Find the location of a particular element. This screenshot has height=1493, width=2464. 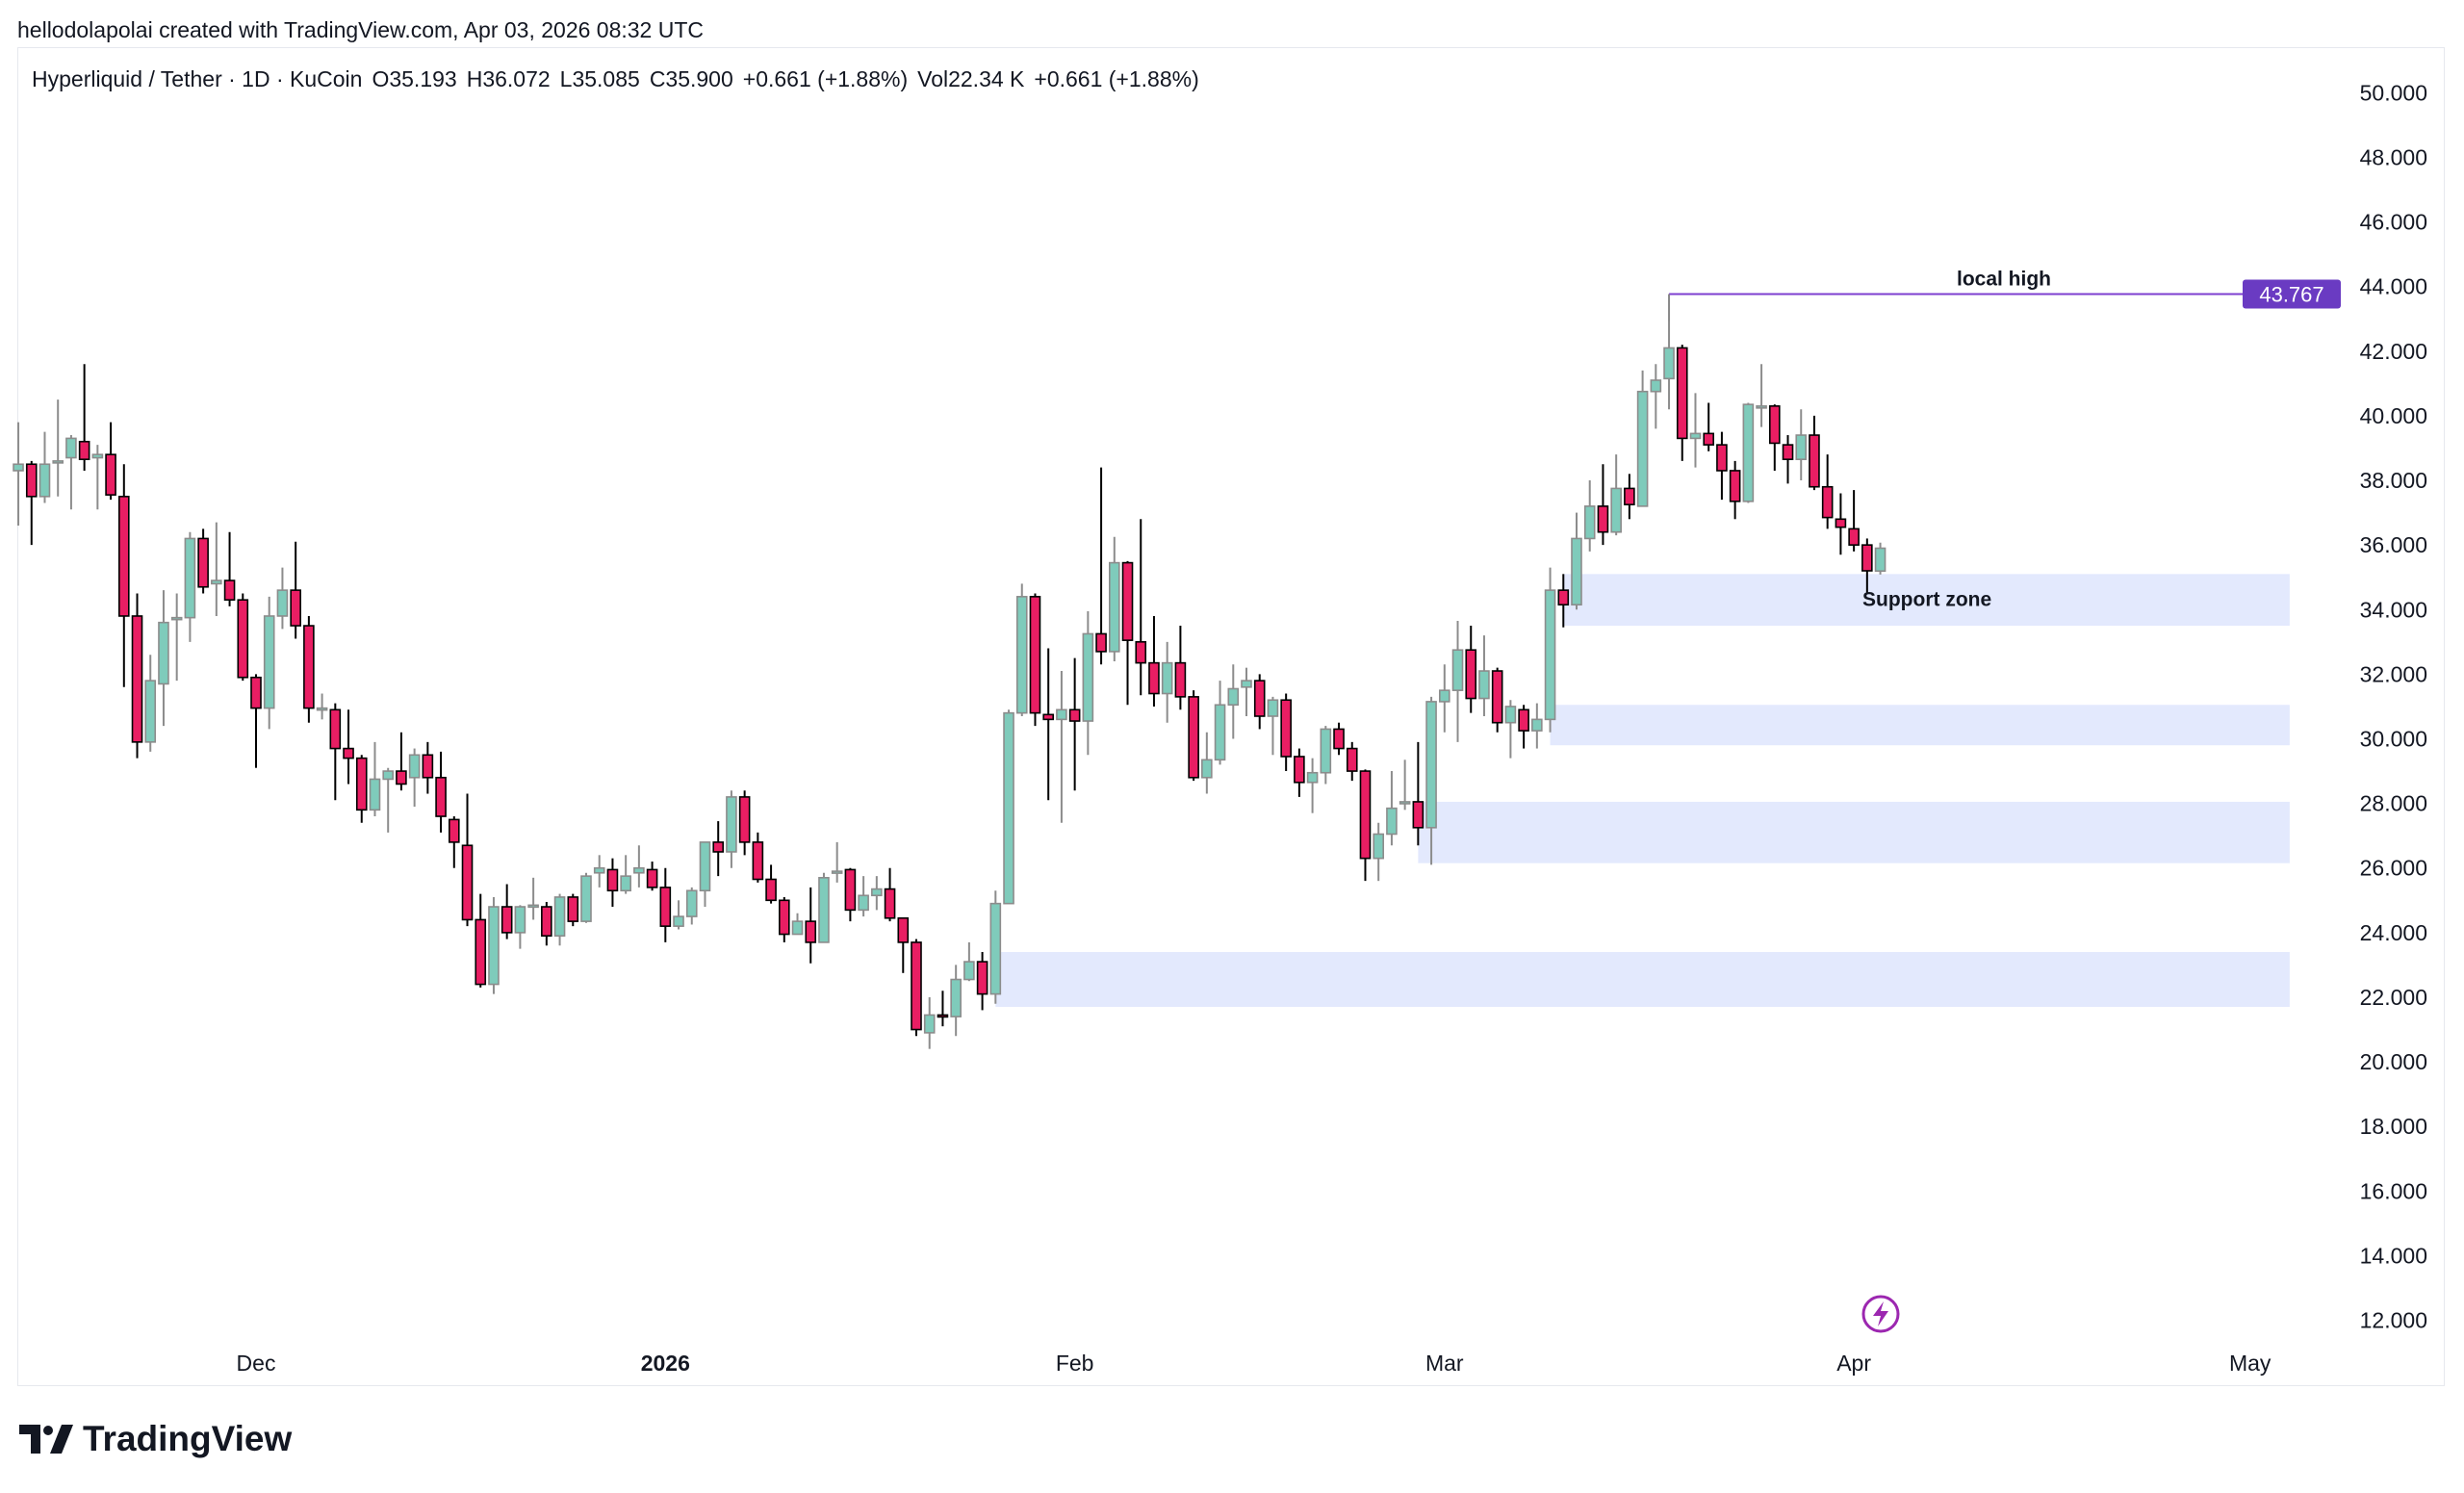

time-tick-label: 2026 is located at coordinates (665, 1363).